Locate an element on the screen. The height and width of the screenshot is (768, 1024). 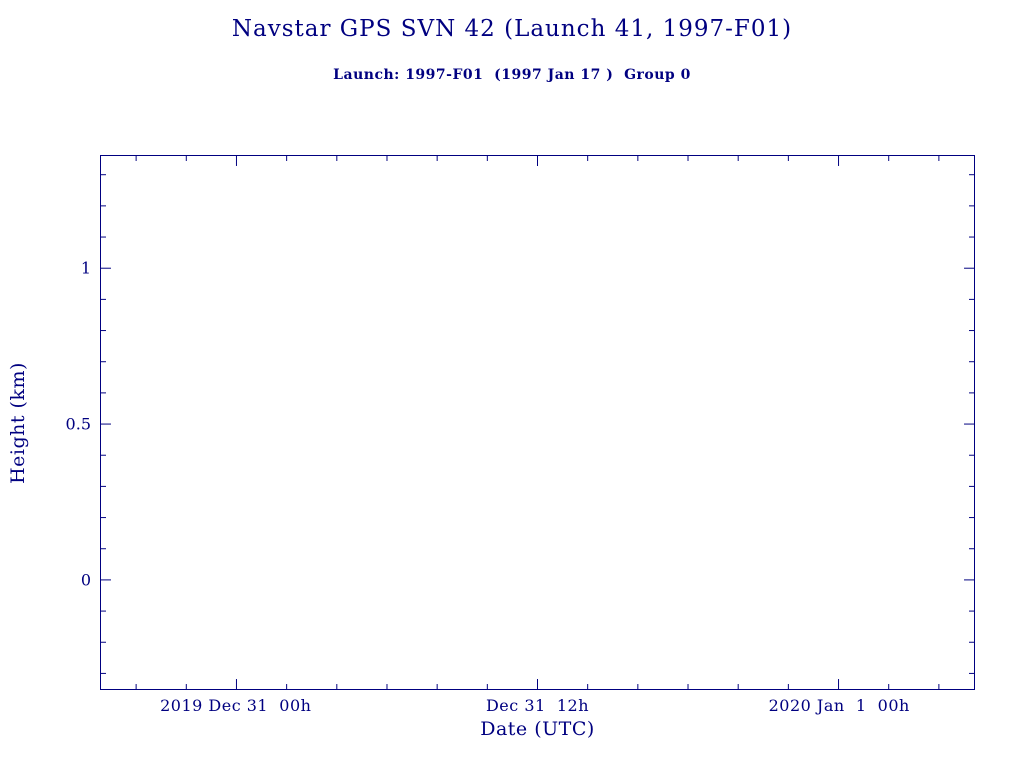
y-axis-label: Height (km) is located at coordinates (18, 423).